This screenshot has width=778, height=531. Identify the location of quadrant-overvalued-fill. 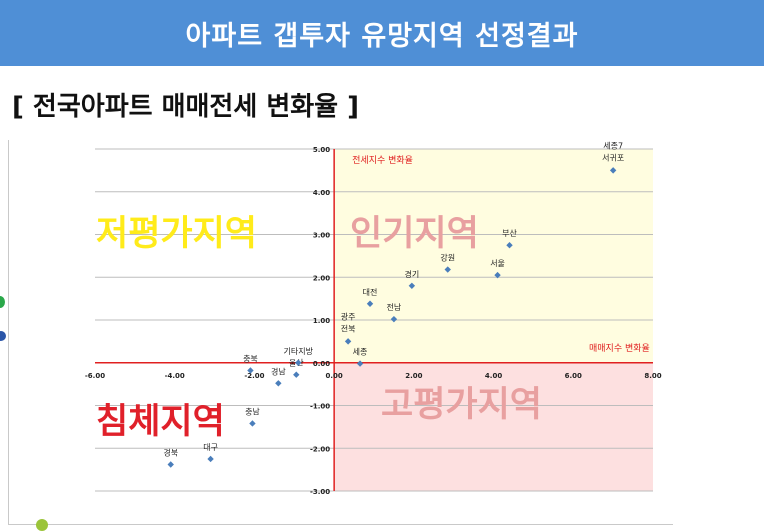
(493, 426).